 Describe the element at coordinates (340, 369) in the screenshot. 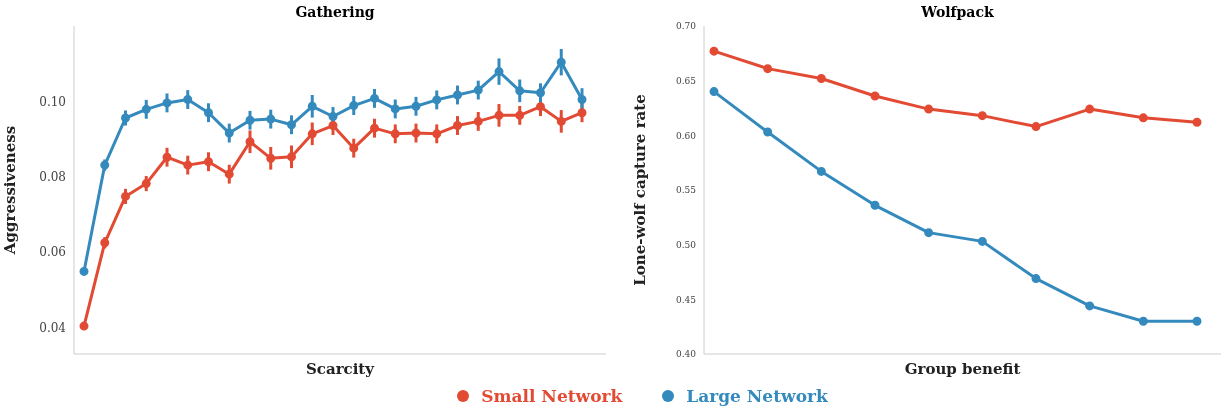

I see `x-axis-title: Scarcity` at that location.